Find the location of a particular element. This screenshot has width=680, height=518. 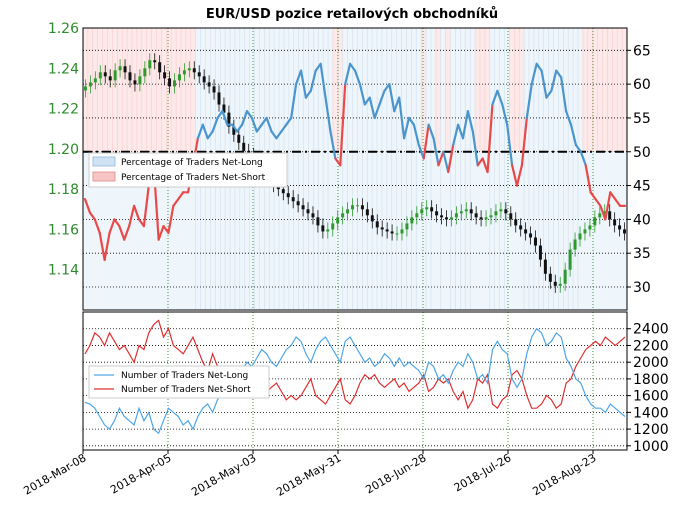

date-tick-label: 2018-Mar-08 is located at coordinates (54, 474).